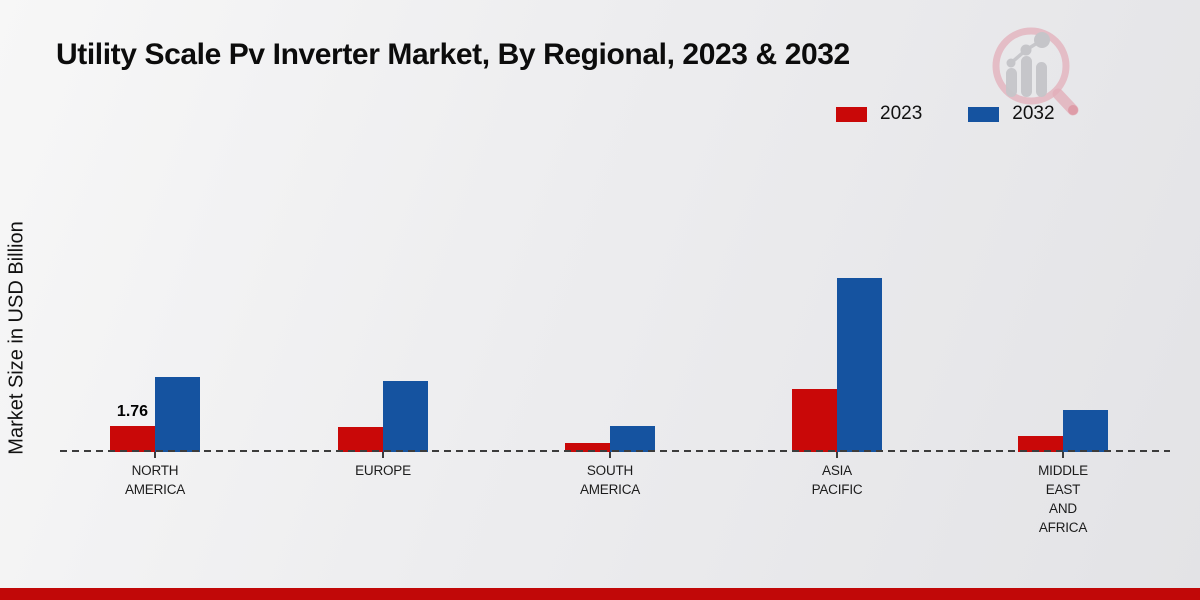 The image size is (1200, 600). What do you see at coordinates (360, 439) in the screenshot?
I see `bar-2023-europe` at bounding box center [360, 439].